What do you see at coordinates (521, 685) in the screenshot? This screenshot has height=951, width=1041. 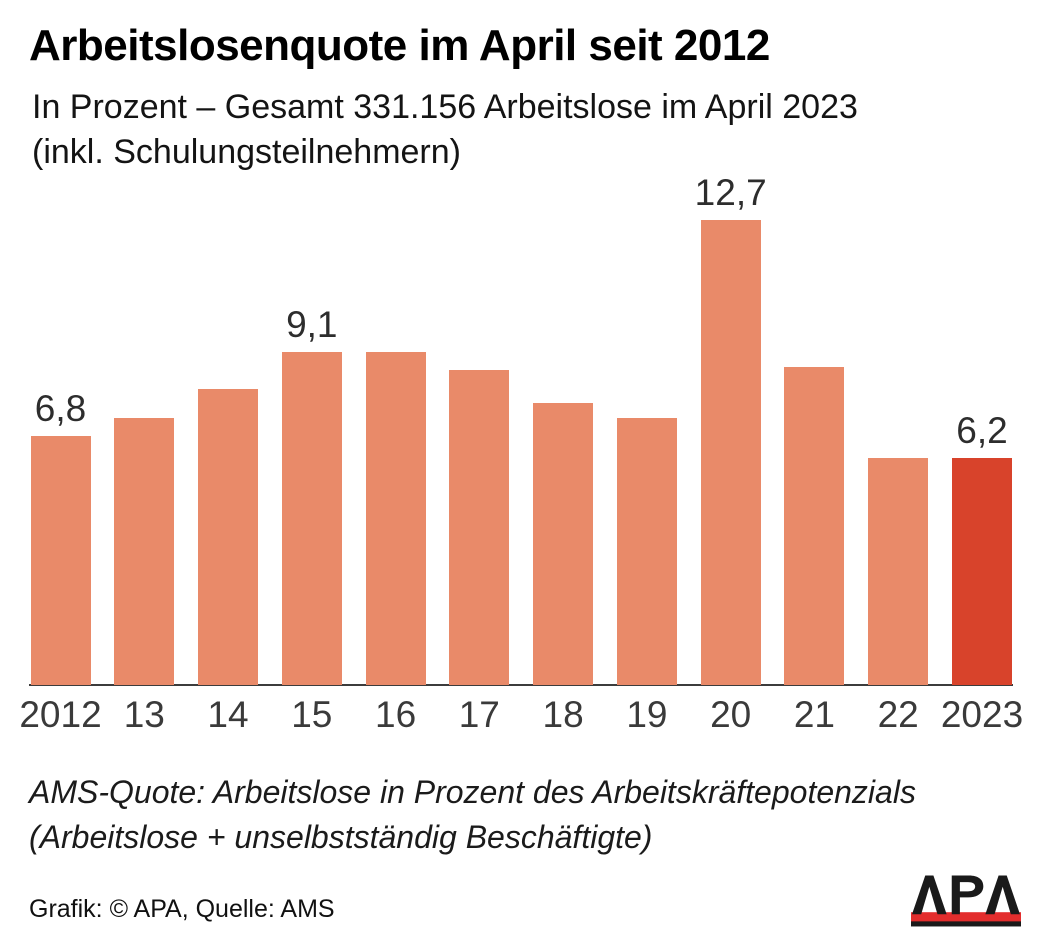 I see `x-axis-line` at bounding box center [521, 685].